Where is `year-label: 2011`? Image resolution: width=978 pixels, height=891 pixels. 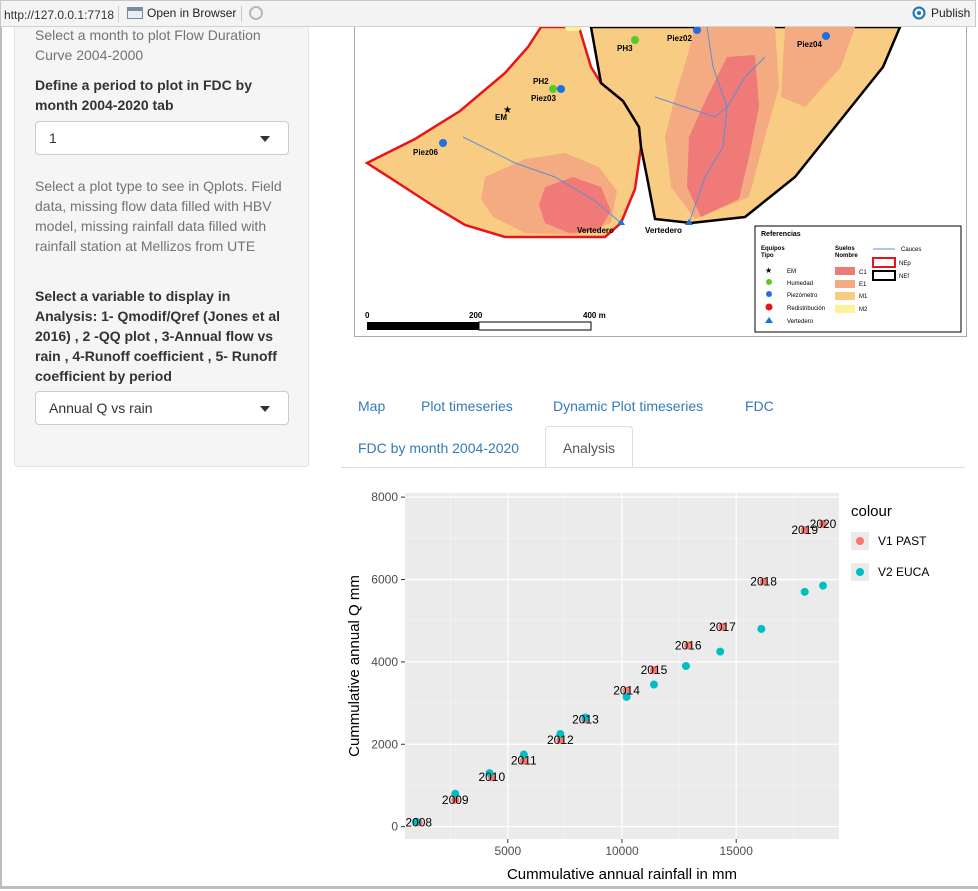 year-label: 2011 is located at coordinates (524, 761).